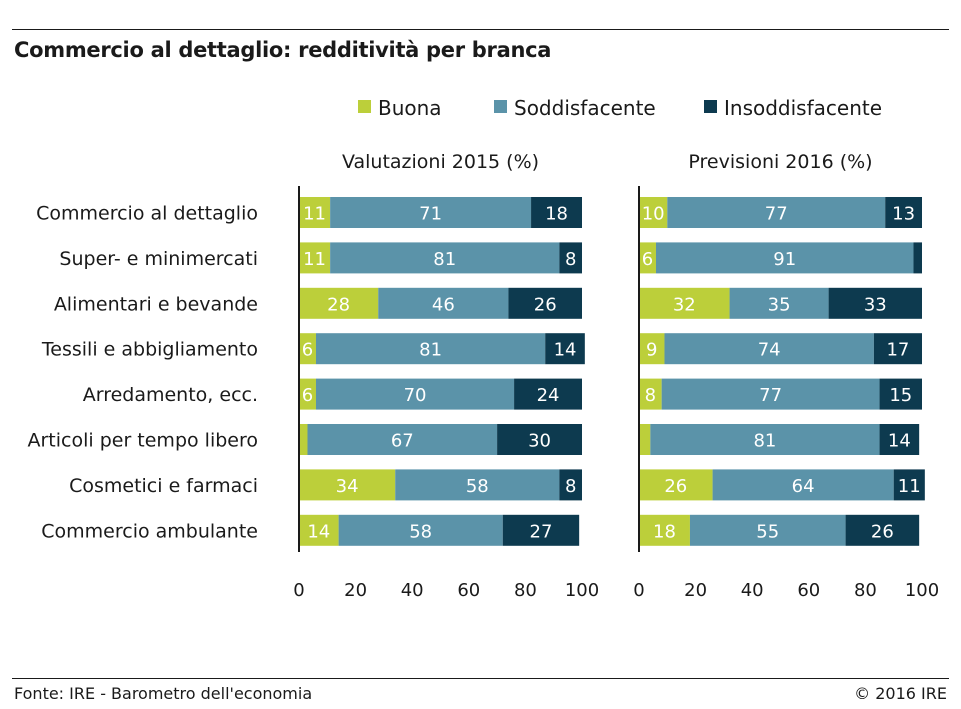 The image size is (961, 709). Describe the element at coordinates (779, 304) in the screenshot. I see `data-label: 35` at that location.